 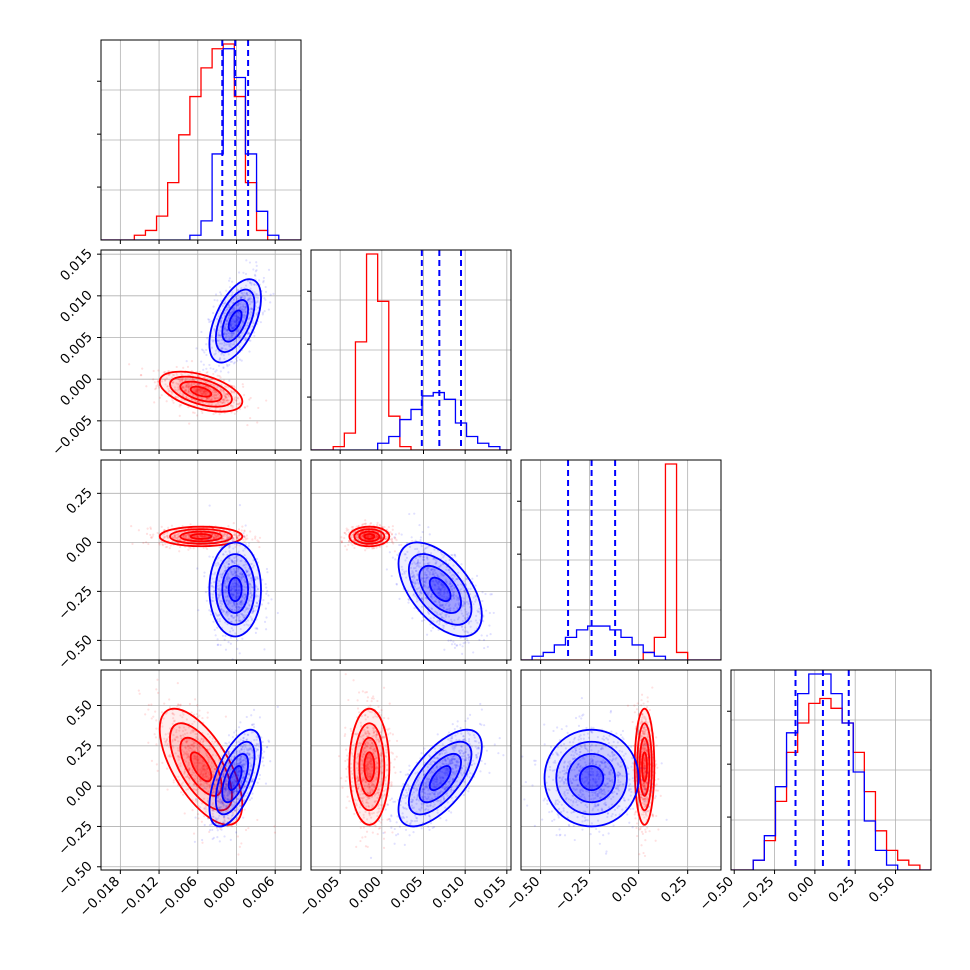 What do you see at coordinates (319, 897) in the screenshot?
I see `x-tick-label: −0.005` at bounding box center [319, 897].